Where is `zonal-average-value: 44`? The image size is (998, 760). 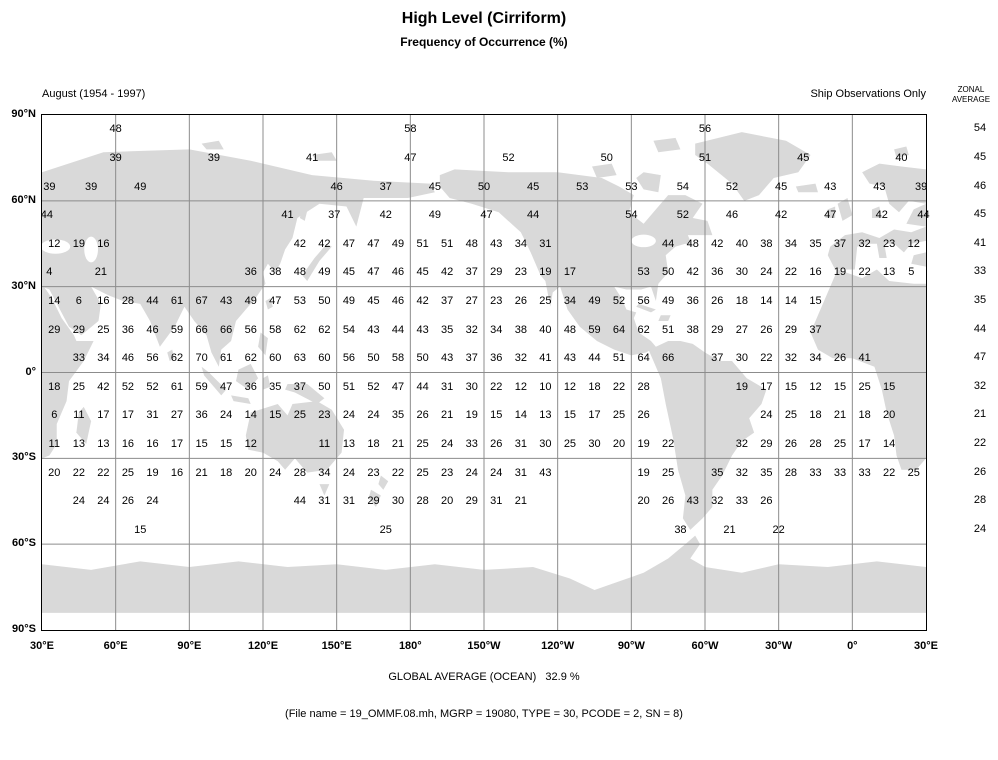 zonal-average-value: 44 is located at coordinates (980, 328).